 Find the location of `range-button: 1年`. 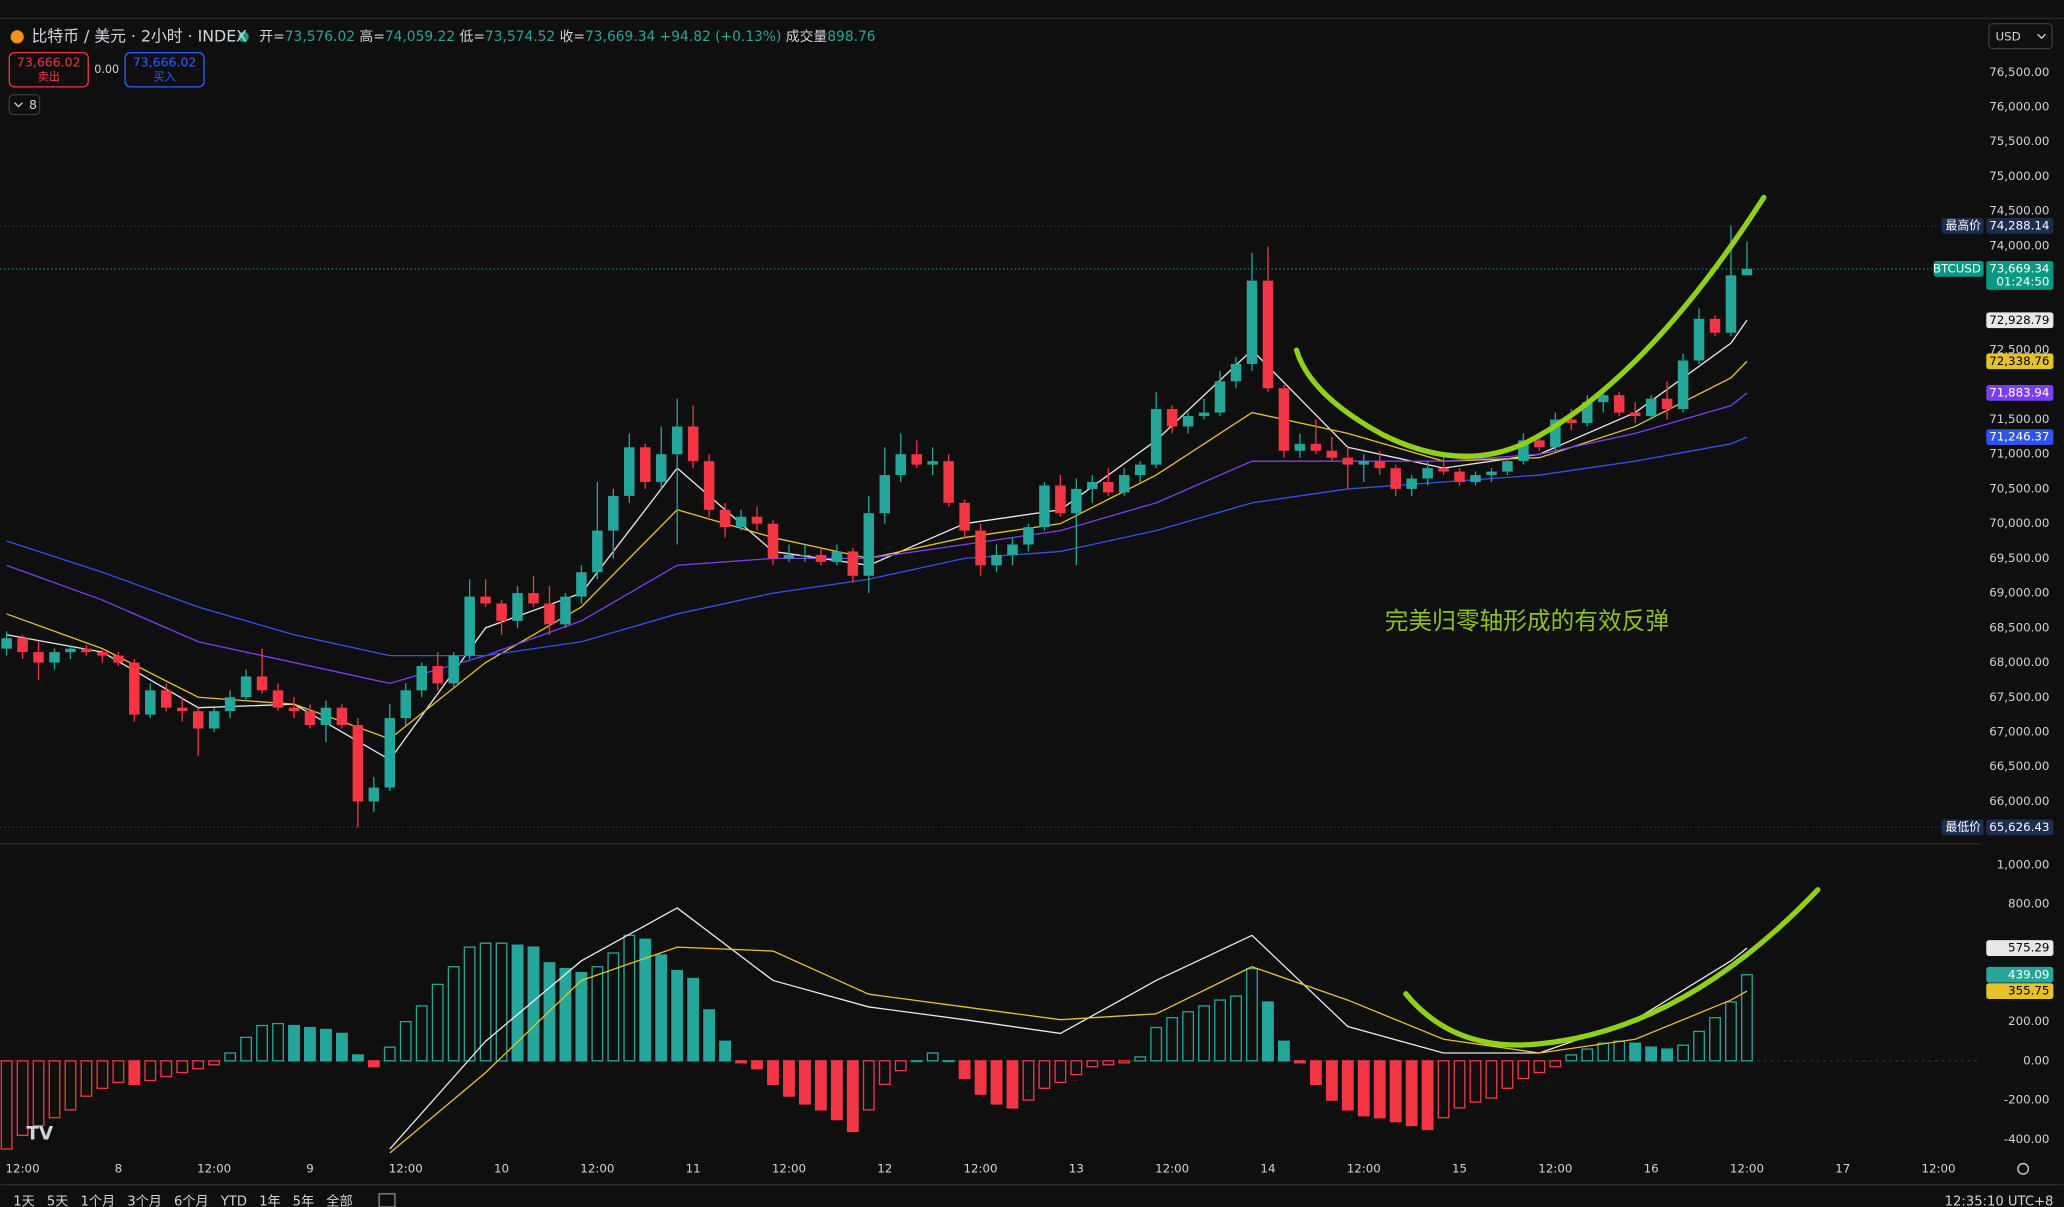

range-button: 1年 is located at coordinates (270, 1200).